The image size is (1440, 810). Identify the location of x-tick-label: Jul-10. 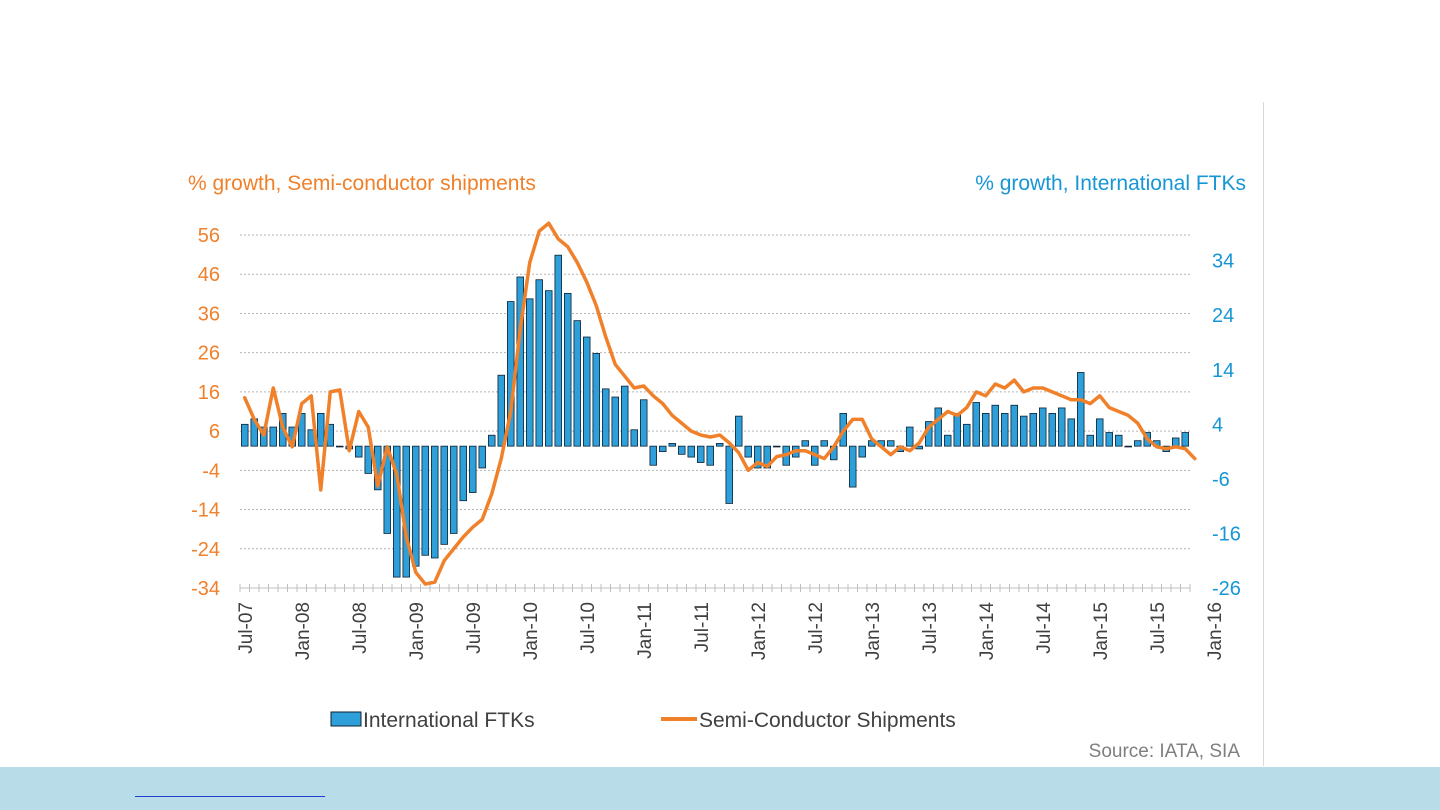
(588, 628).